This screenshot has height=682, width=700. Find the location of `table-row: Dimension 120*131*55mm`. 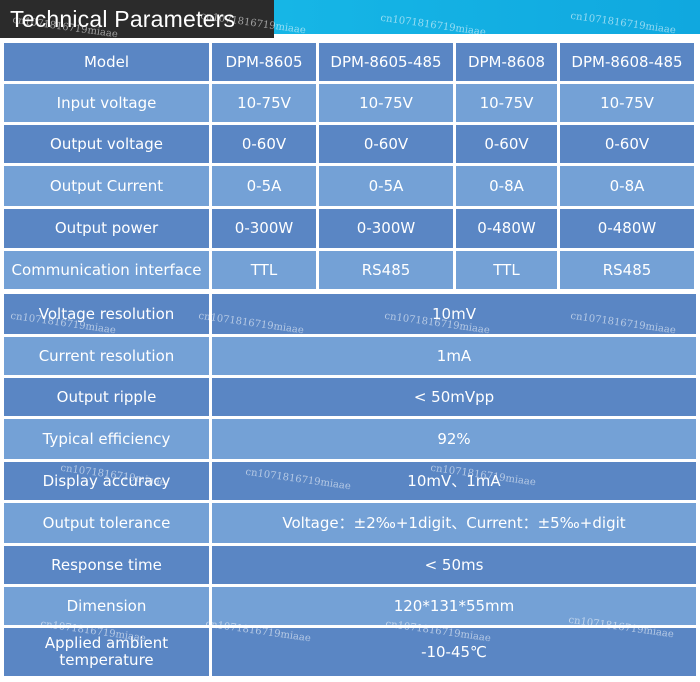

table-row: Dimension 120*131*55mm is located at coordinates (350, 606).